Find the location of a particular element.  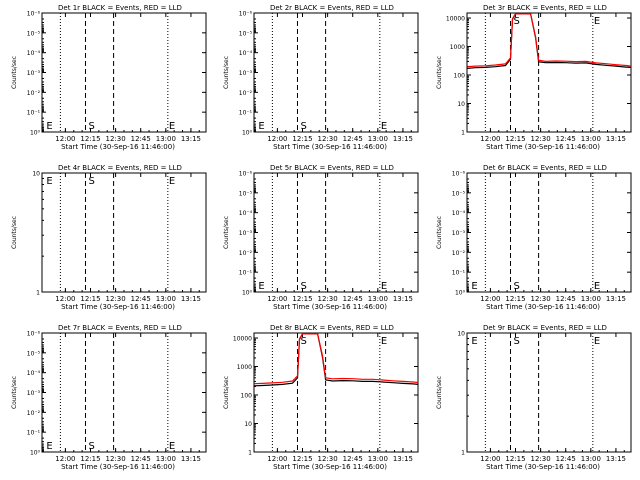

series-line-events is located at coordinates (549, 41).